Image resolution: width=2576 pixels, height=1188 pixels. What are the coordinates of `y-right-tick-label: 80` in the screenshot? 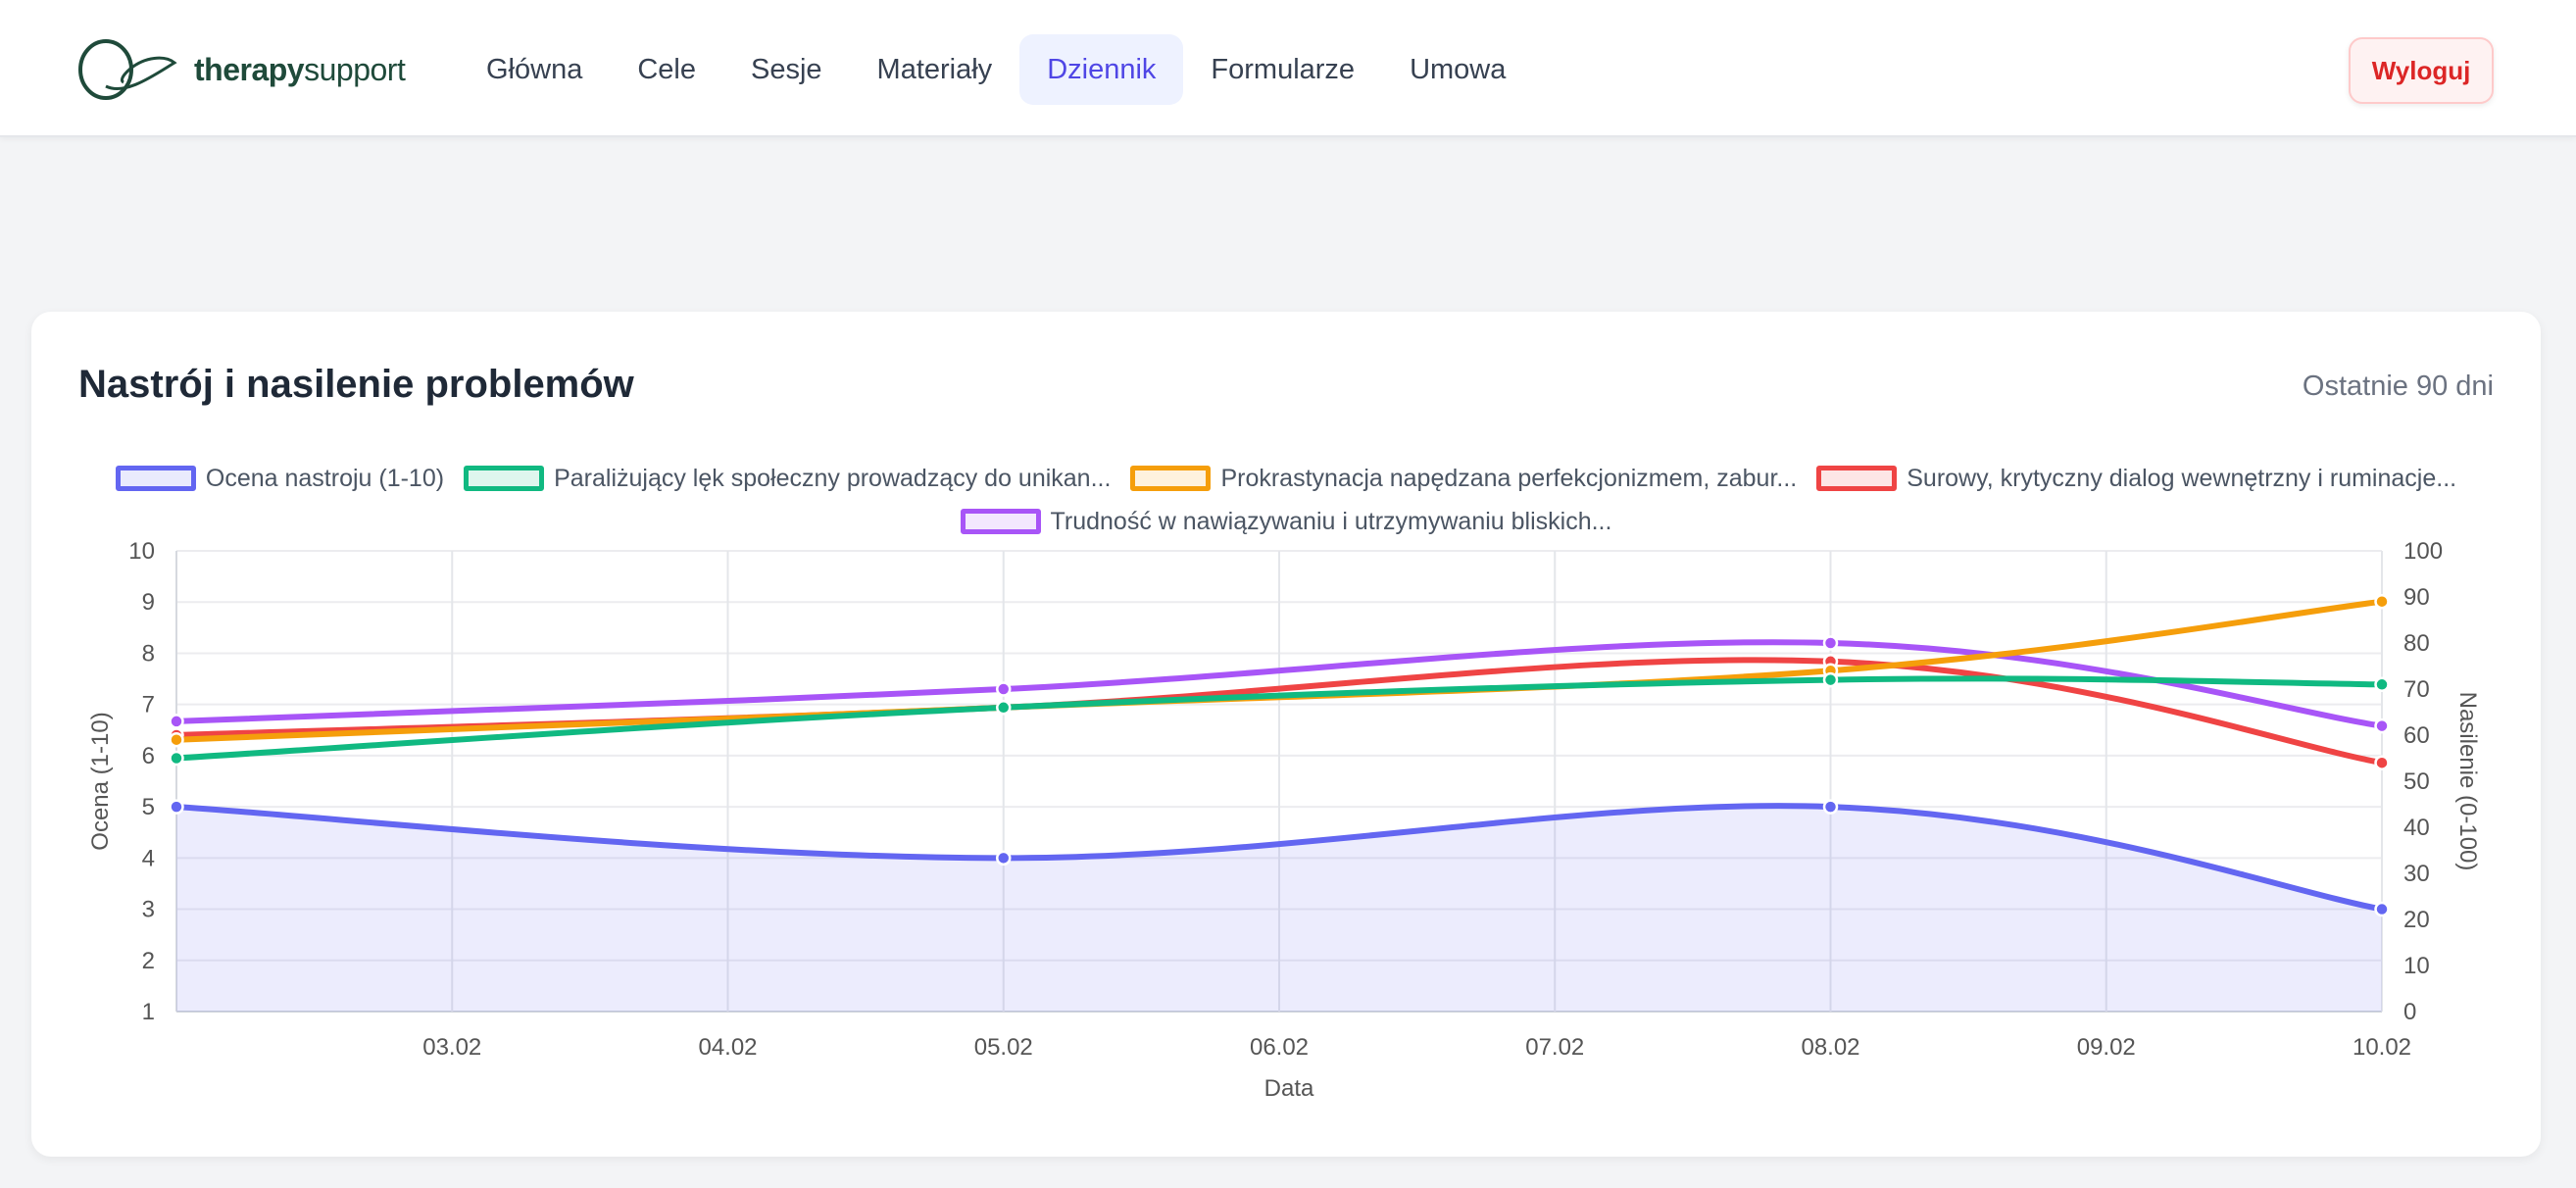 It's located at (2416, 643).